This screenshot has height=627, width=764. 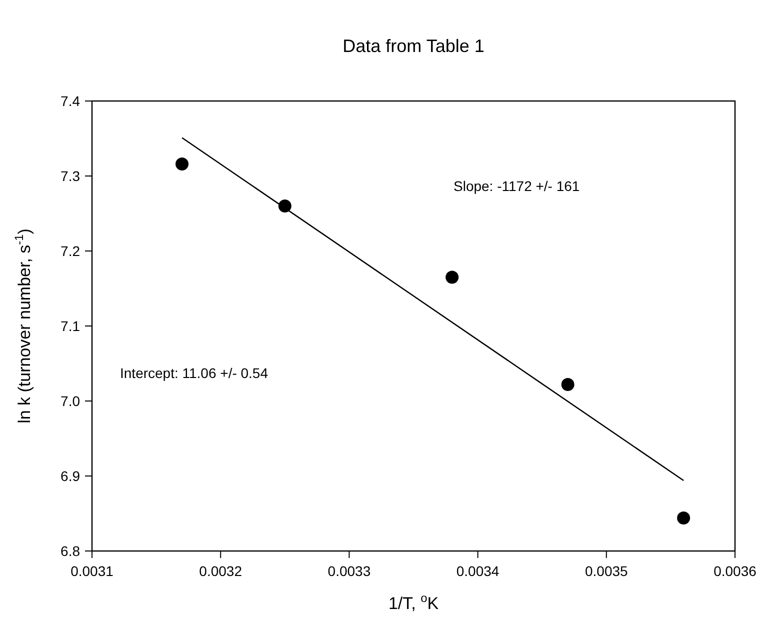 What do you see at coordinates (70, 476) in the screenshot?
I see `y-tick-label: 6.9` at bounding box center [70, 476].